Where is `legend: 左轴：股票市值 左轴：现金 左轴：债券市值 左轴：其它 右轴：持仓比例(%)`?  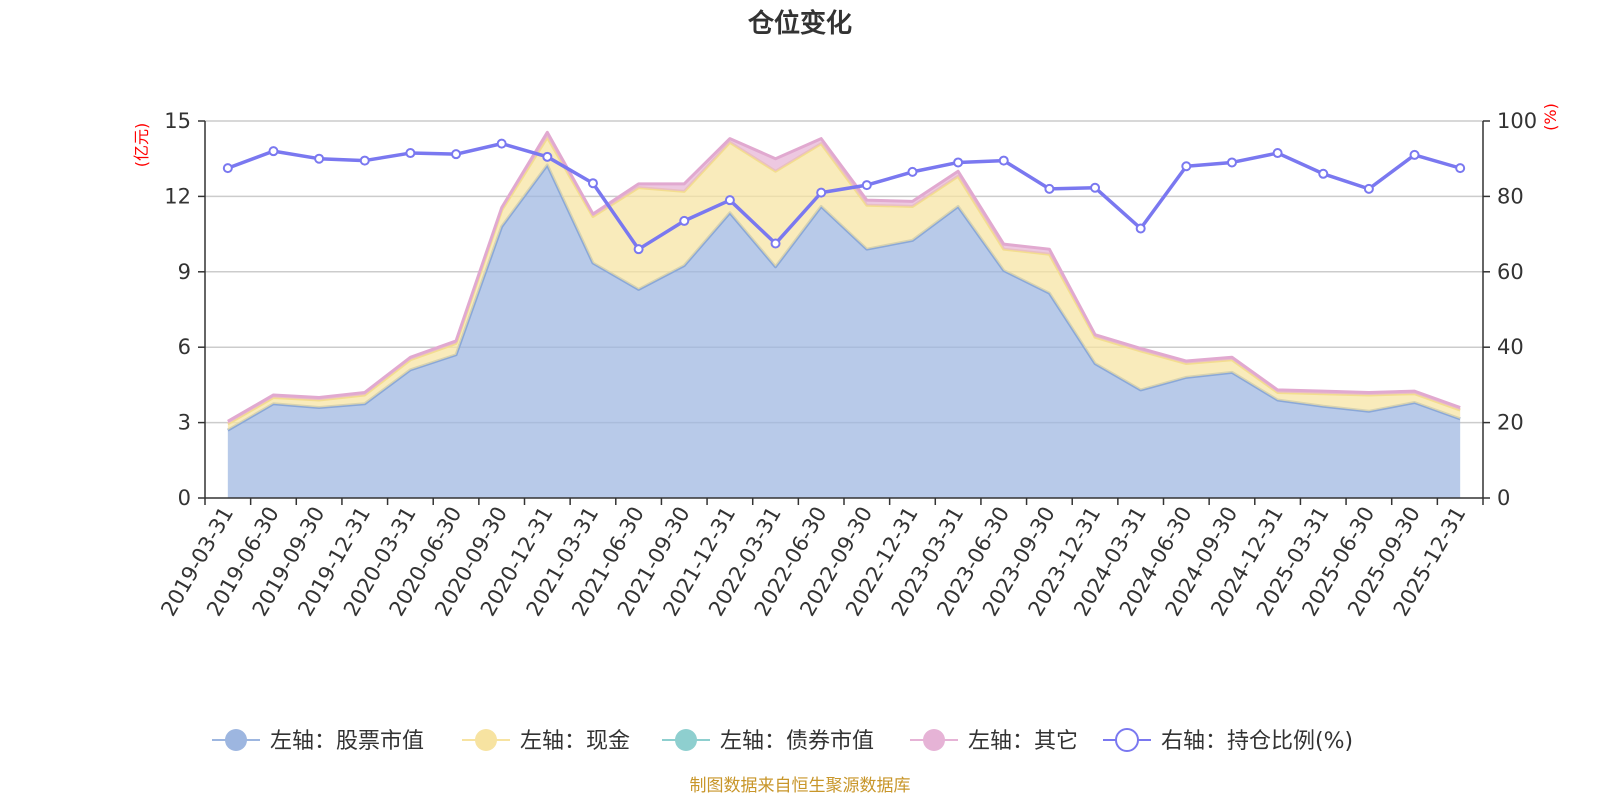
legend: 左轴：股票市值 左轴：现金 左轴：债券市值 左轴：其它 右轴：持仓比例(%) is located at coordinates (782, 741).